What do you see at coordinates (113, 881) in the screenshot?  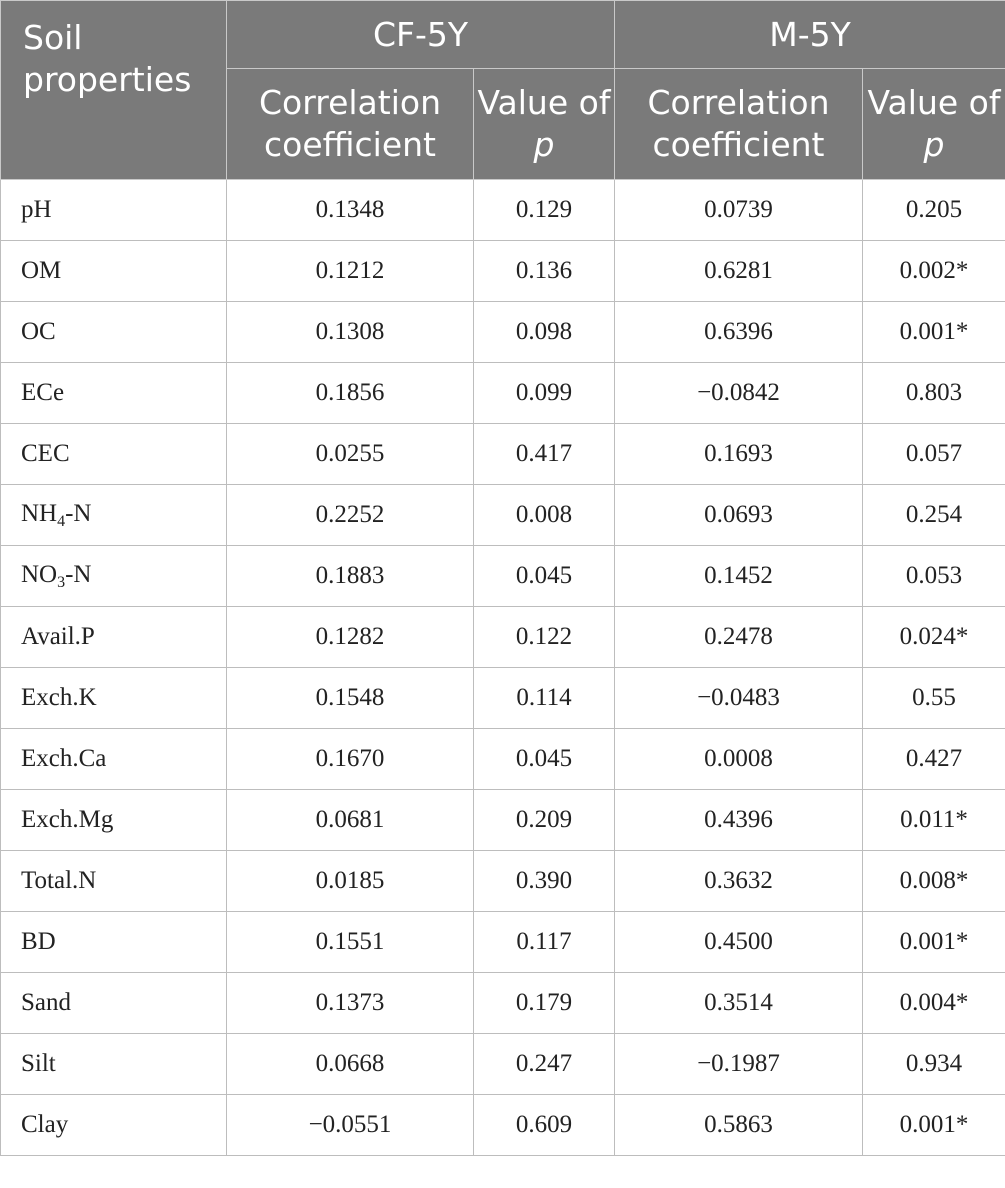 I see `soil-property-cell: Total.N` at bounding box center [113, 881].